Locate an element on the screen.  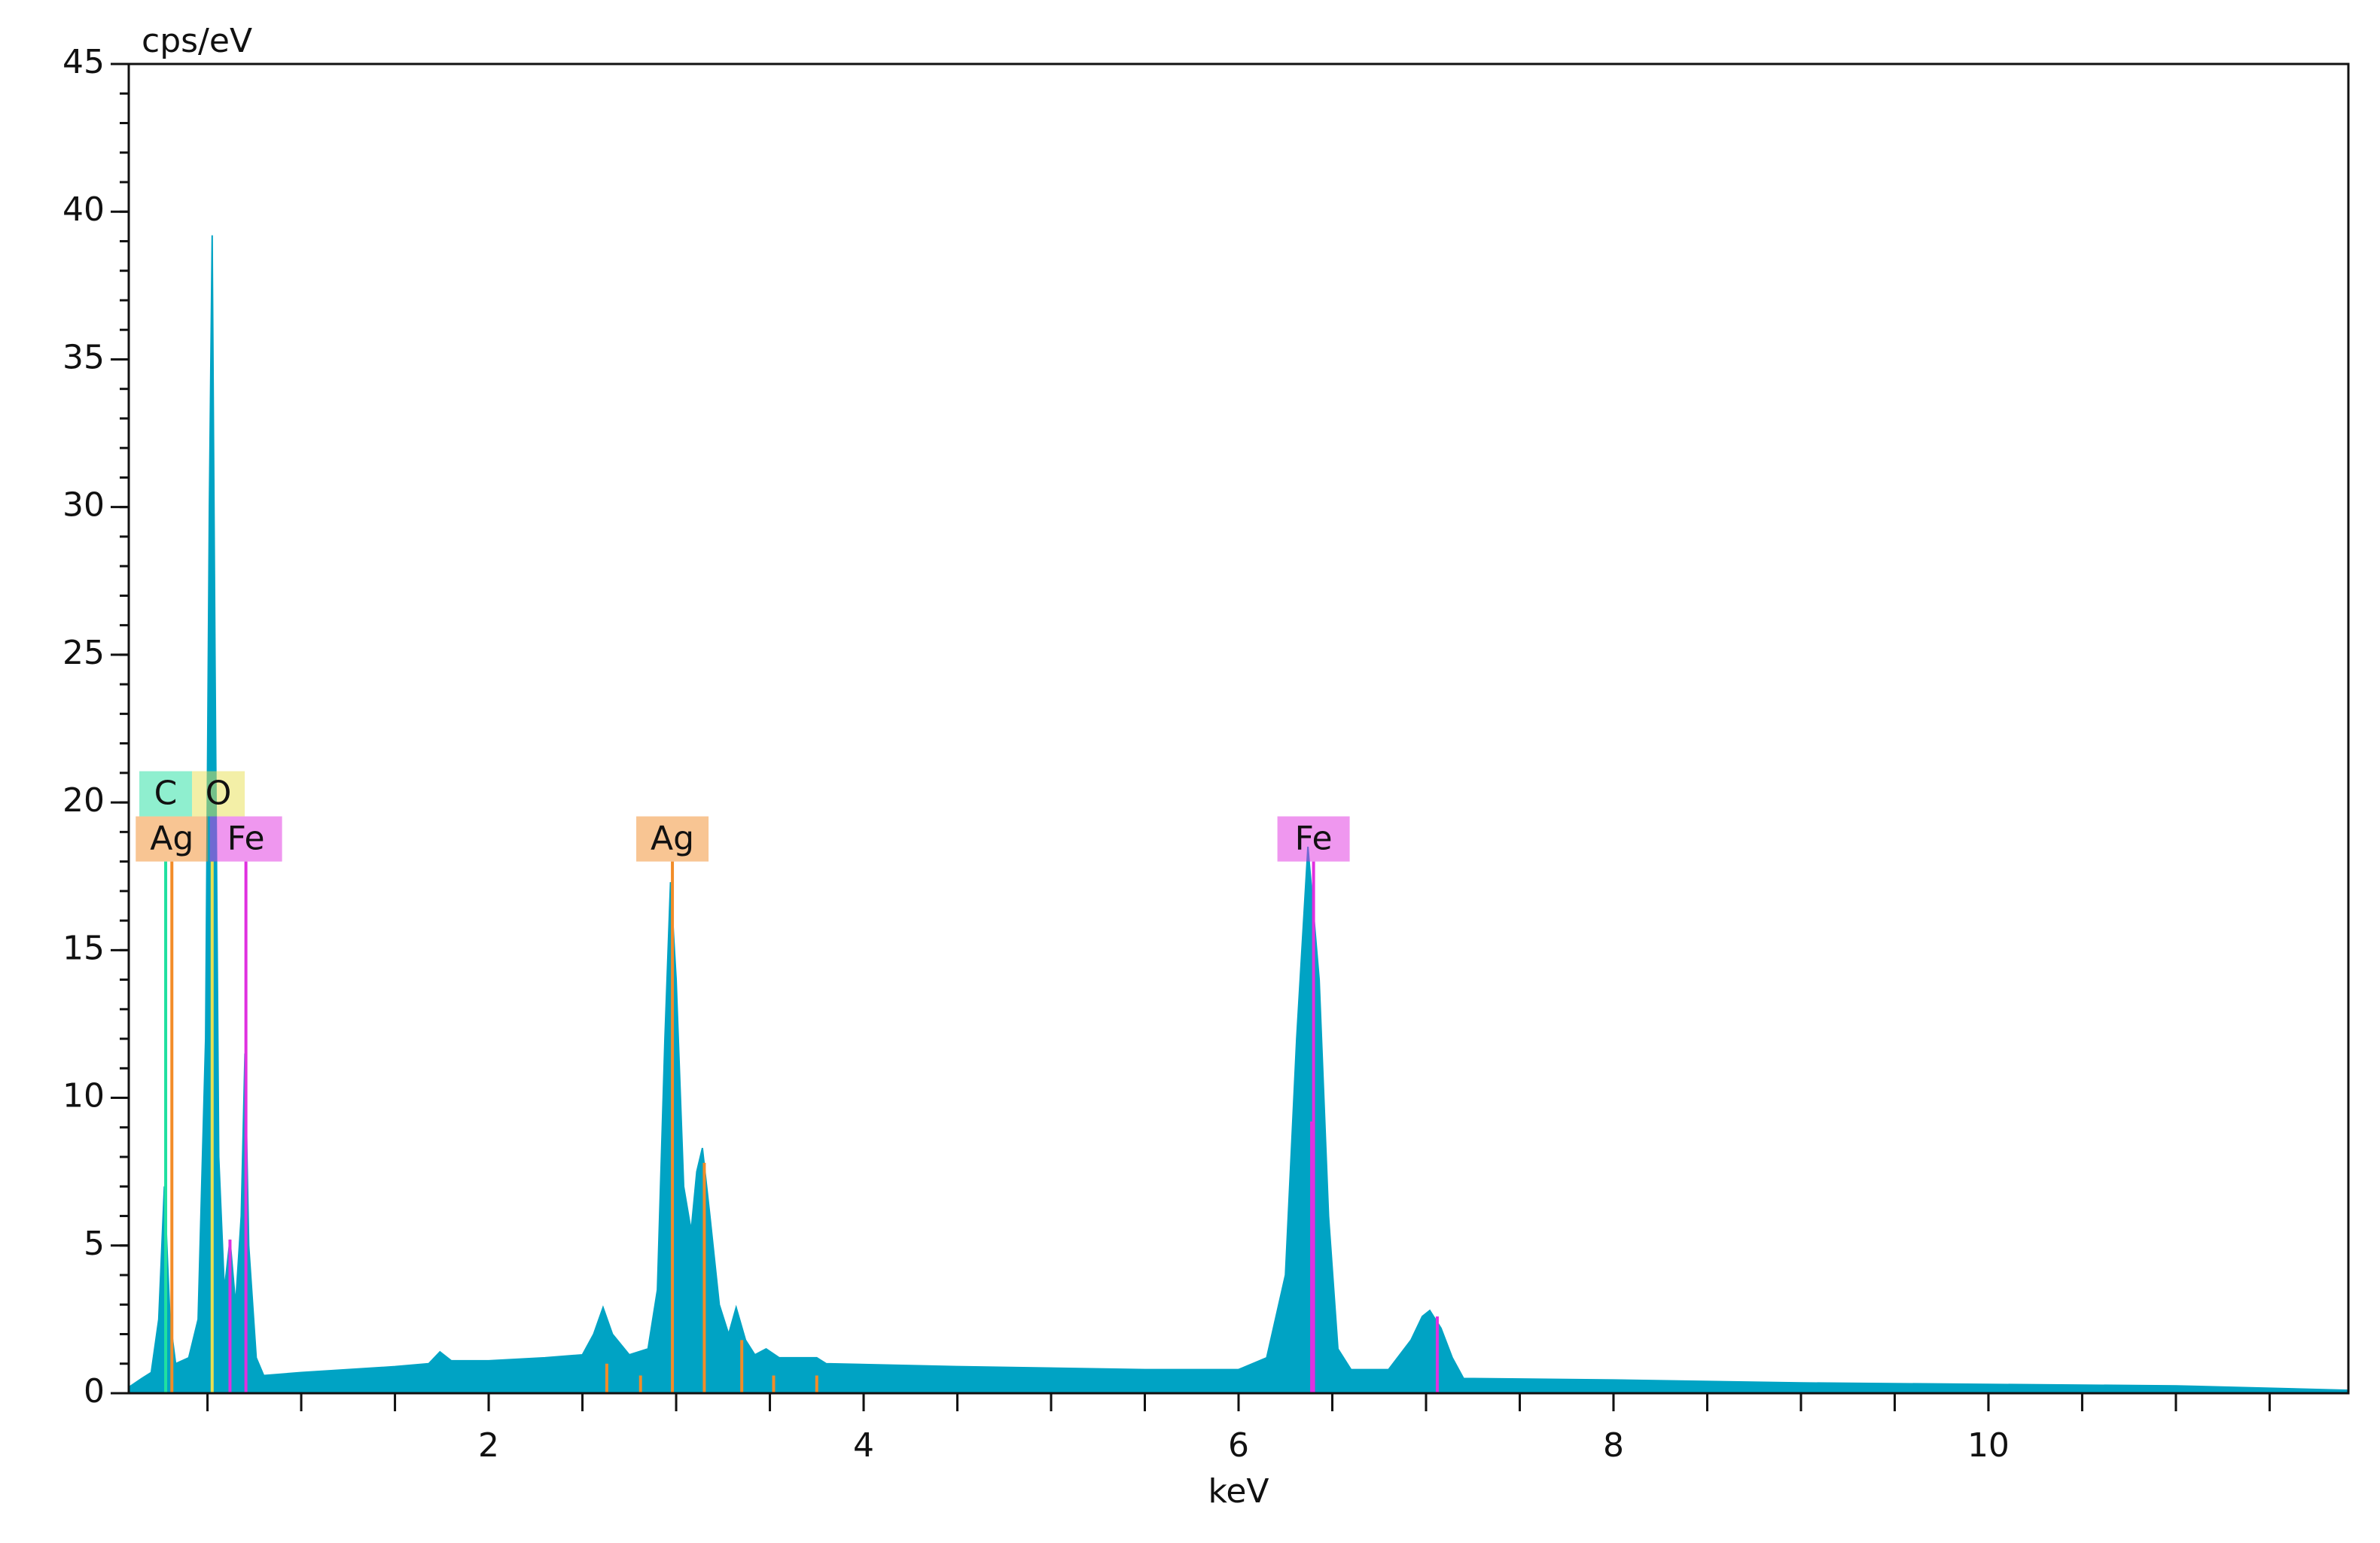
y-tick-label: 40 is located at coordinates (83, 209).